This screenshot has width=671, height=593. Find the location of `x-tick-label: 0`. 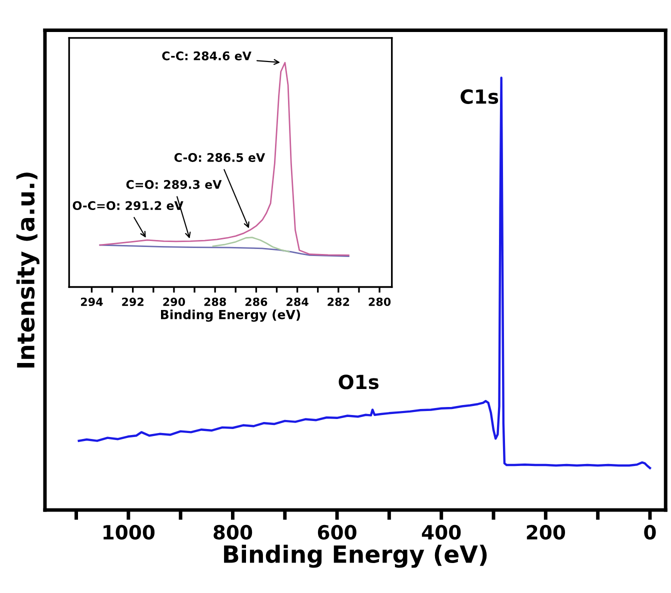

x-tick-label: 0 is located at coordinates (650, 532).